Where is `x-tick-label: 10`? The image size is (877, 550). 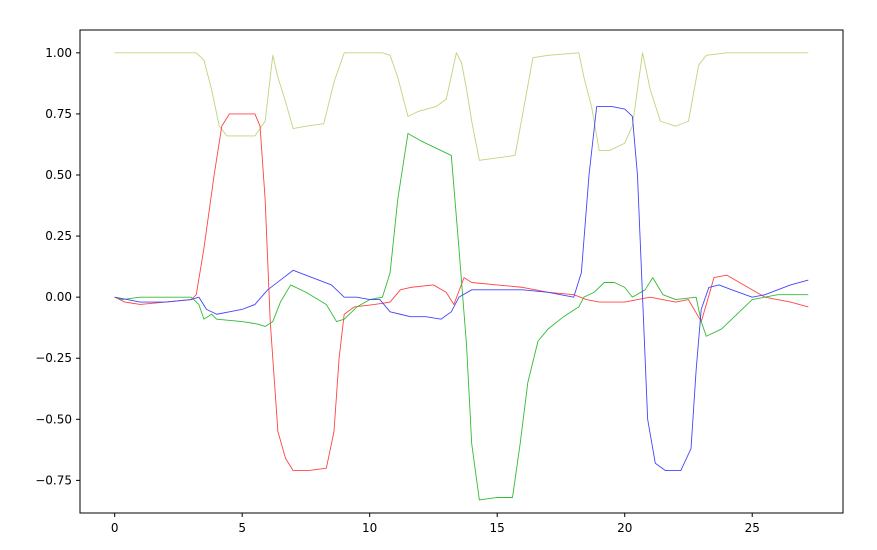 x-tick-label: 10 is located at coordinates (369, 528).